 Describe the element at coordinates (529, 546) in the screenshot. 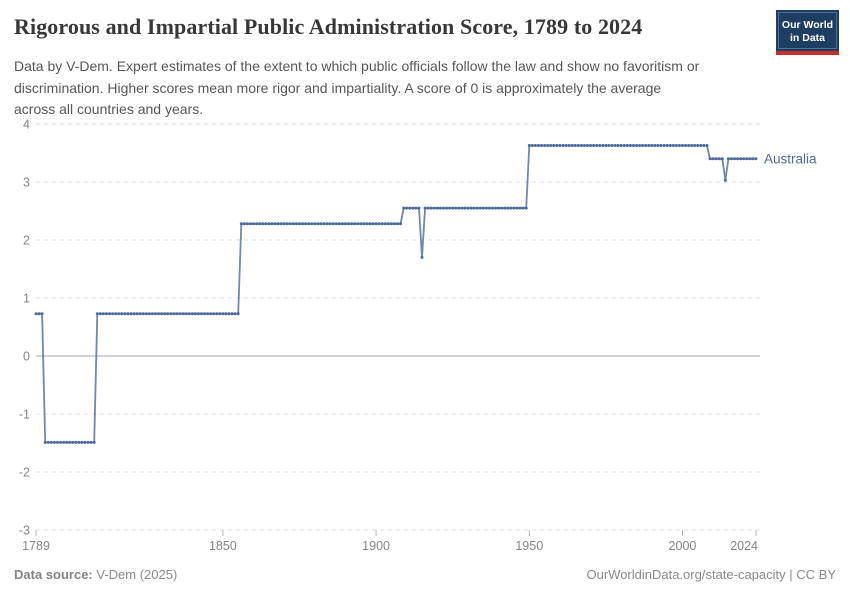

I see `x-axis-label: 1950` at that location.